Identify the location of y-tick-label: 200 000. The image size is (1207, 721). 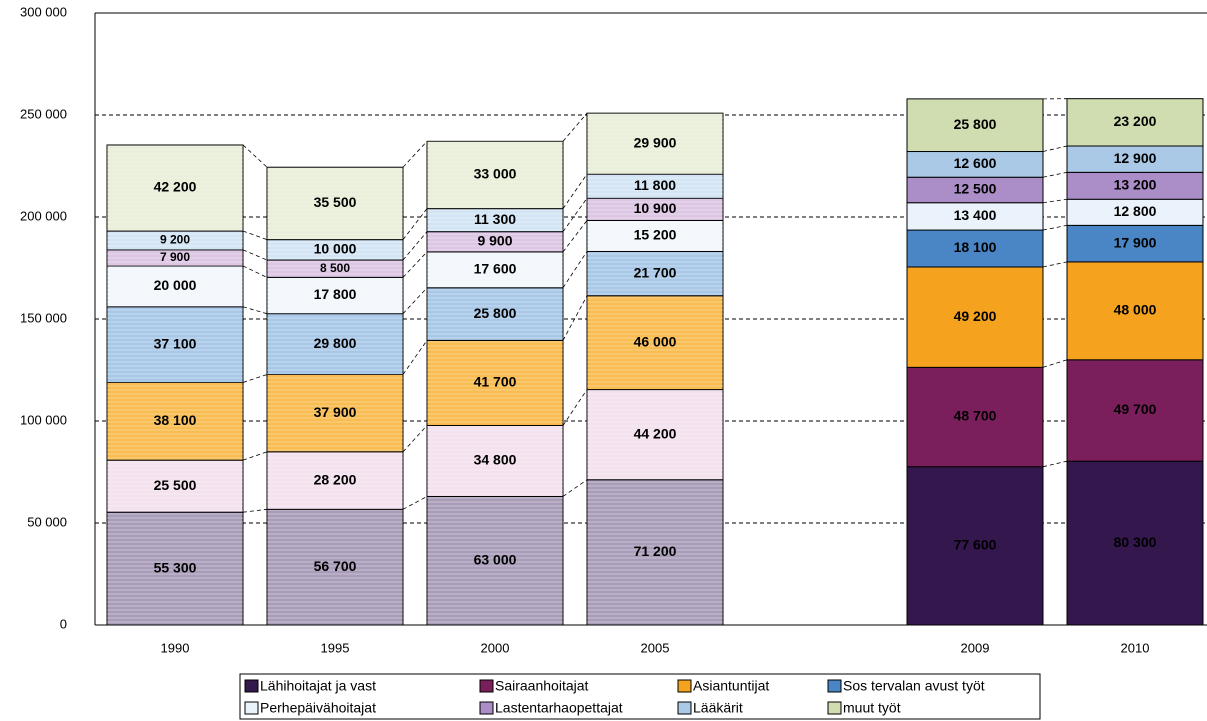
(43, 215).